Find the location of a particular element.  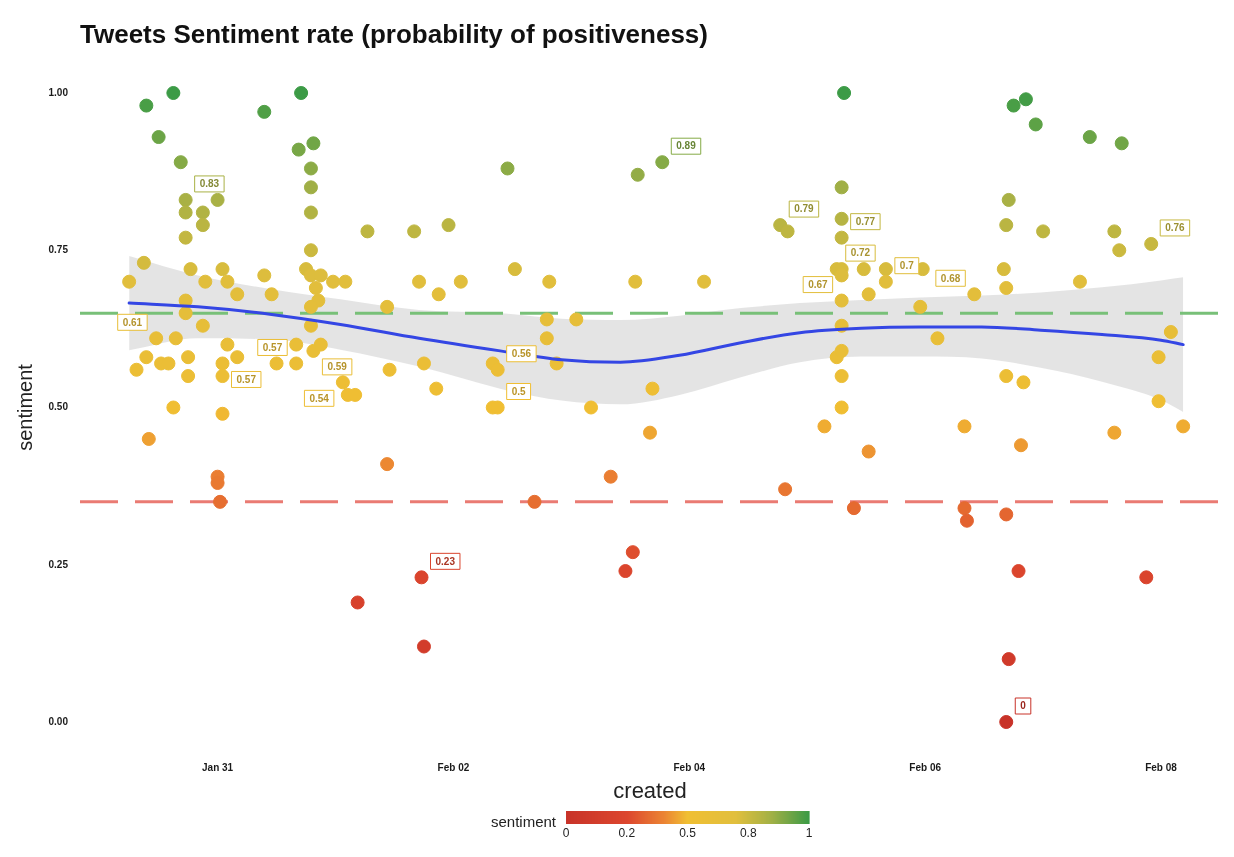

color-bar-label: 0 is located at coordinates (566, 833).